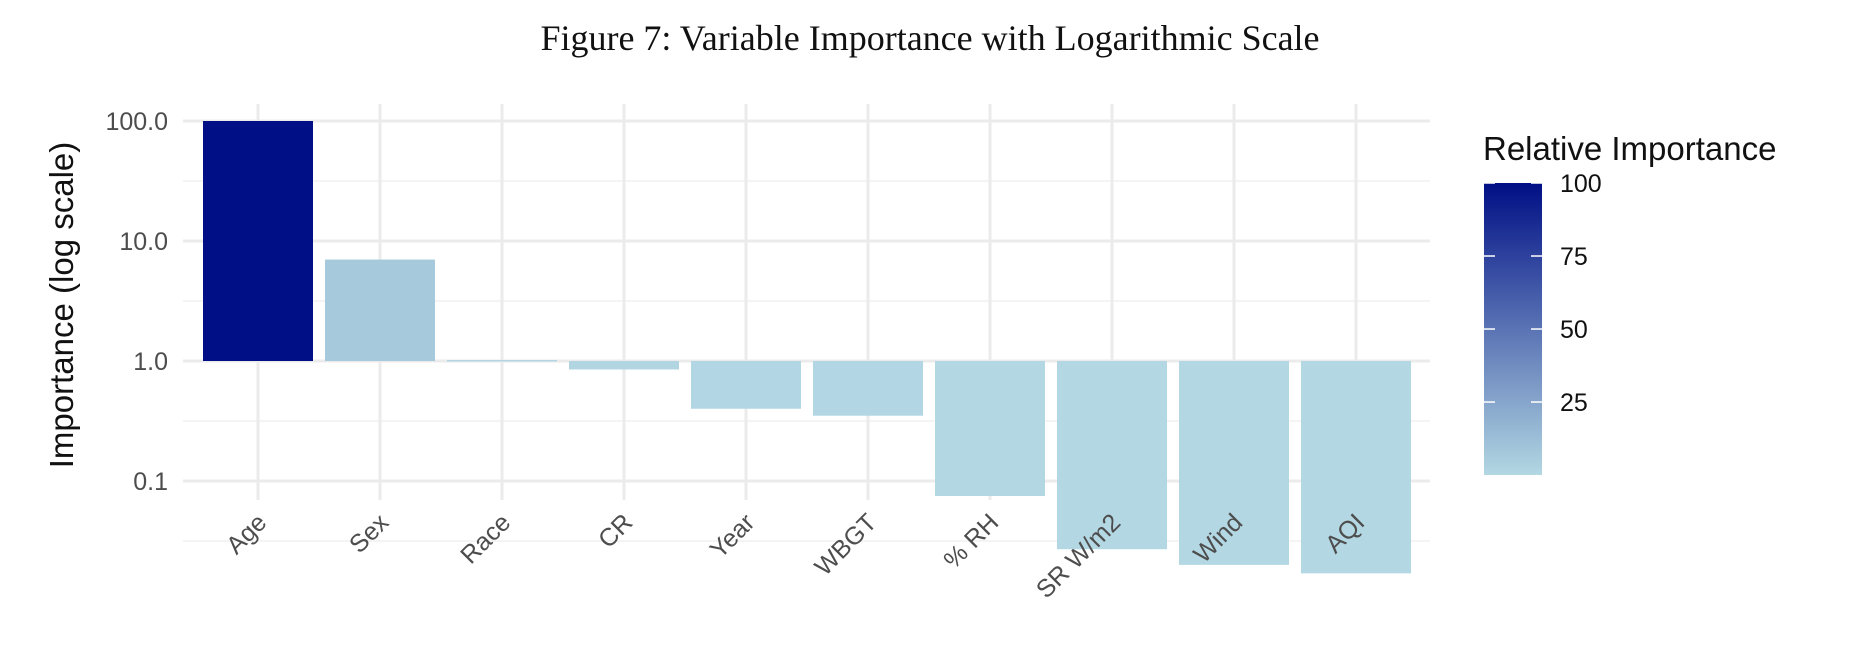  Describe the element at coordinates (1356, 467) in the screenshot. I see `bar-aqi` at that location.